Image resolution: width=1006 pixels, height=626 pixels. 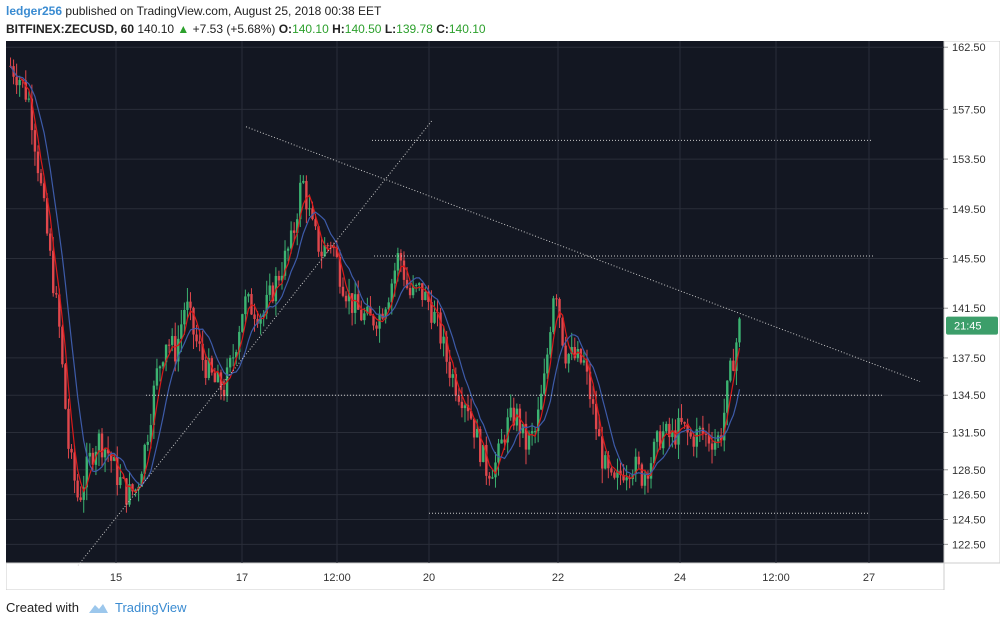 I want to click on y-tick-label: 137.50, so click(x=969, y=359).